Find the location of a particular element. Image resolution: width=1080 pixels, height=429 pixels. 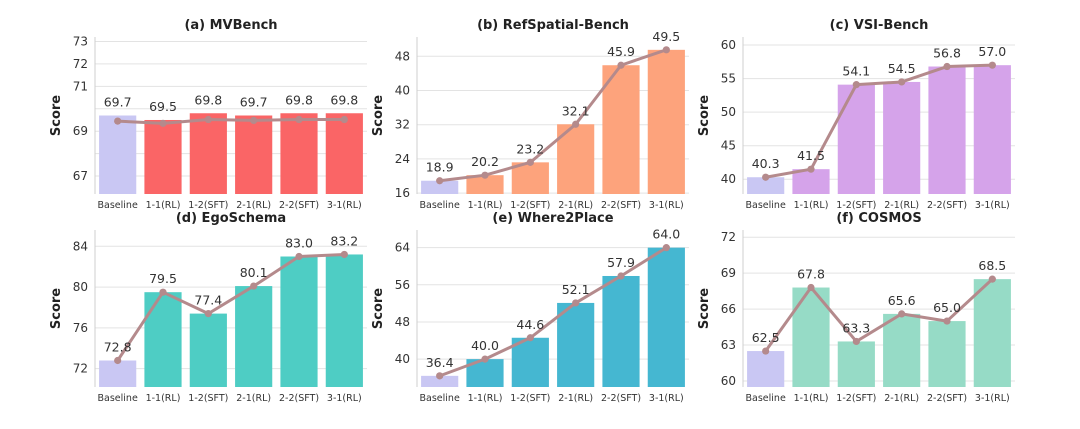

y-tick-label: 72 is located at coordinates (80, 369).